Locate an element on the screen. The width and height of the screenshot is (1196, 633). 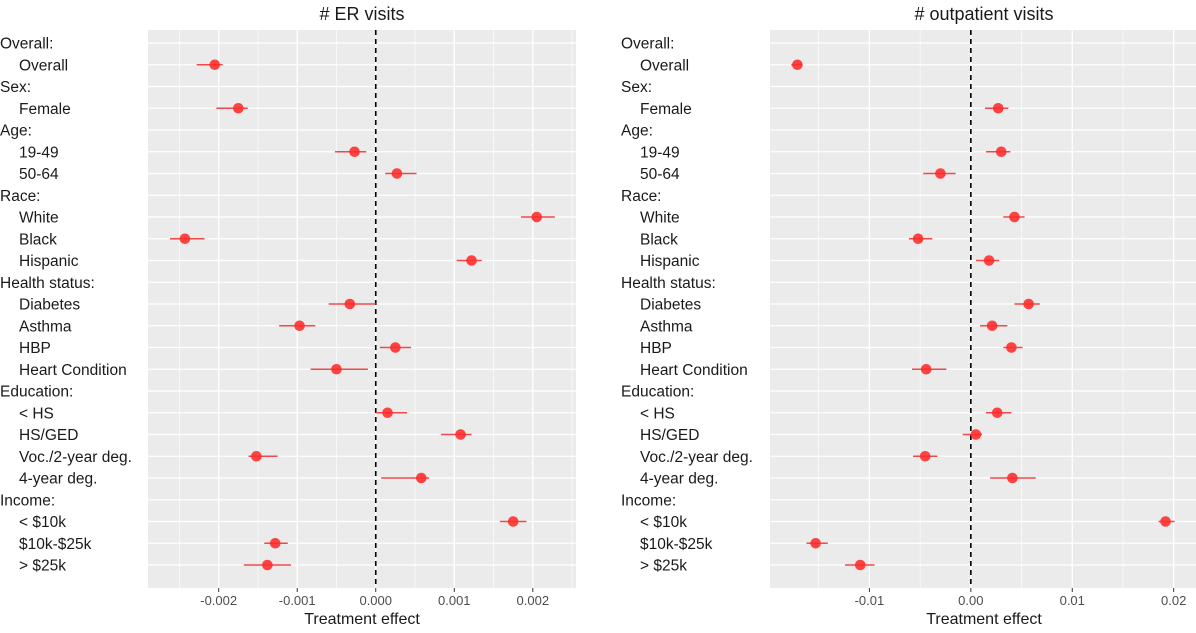
x-tick-label: 0.01 is located at coordinates (1072, 600).